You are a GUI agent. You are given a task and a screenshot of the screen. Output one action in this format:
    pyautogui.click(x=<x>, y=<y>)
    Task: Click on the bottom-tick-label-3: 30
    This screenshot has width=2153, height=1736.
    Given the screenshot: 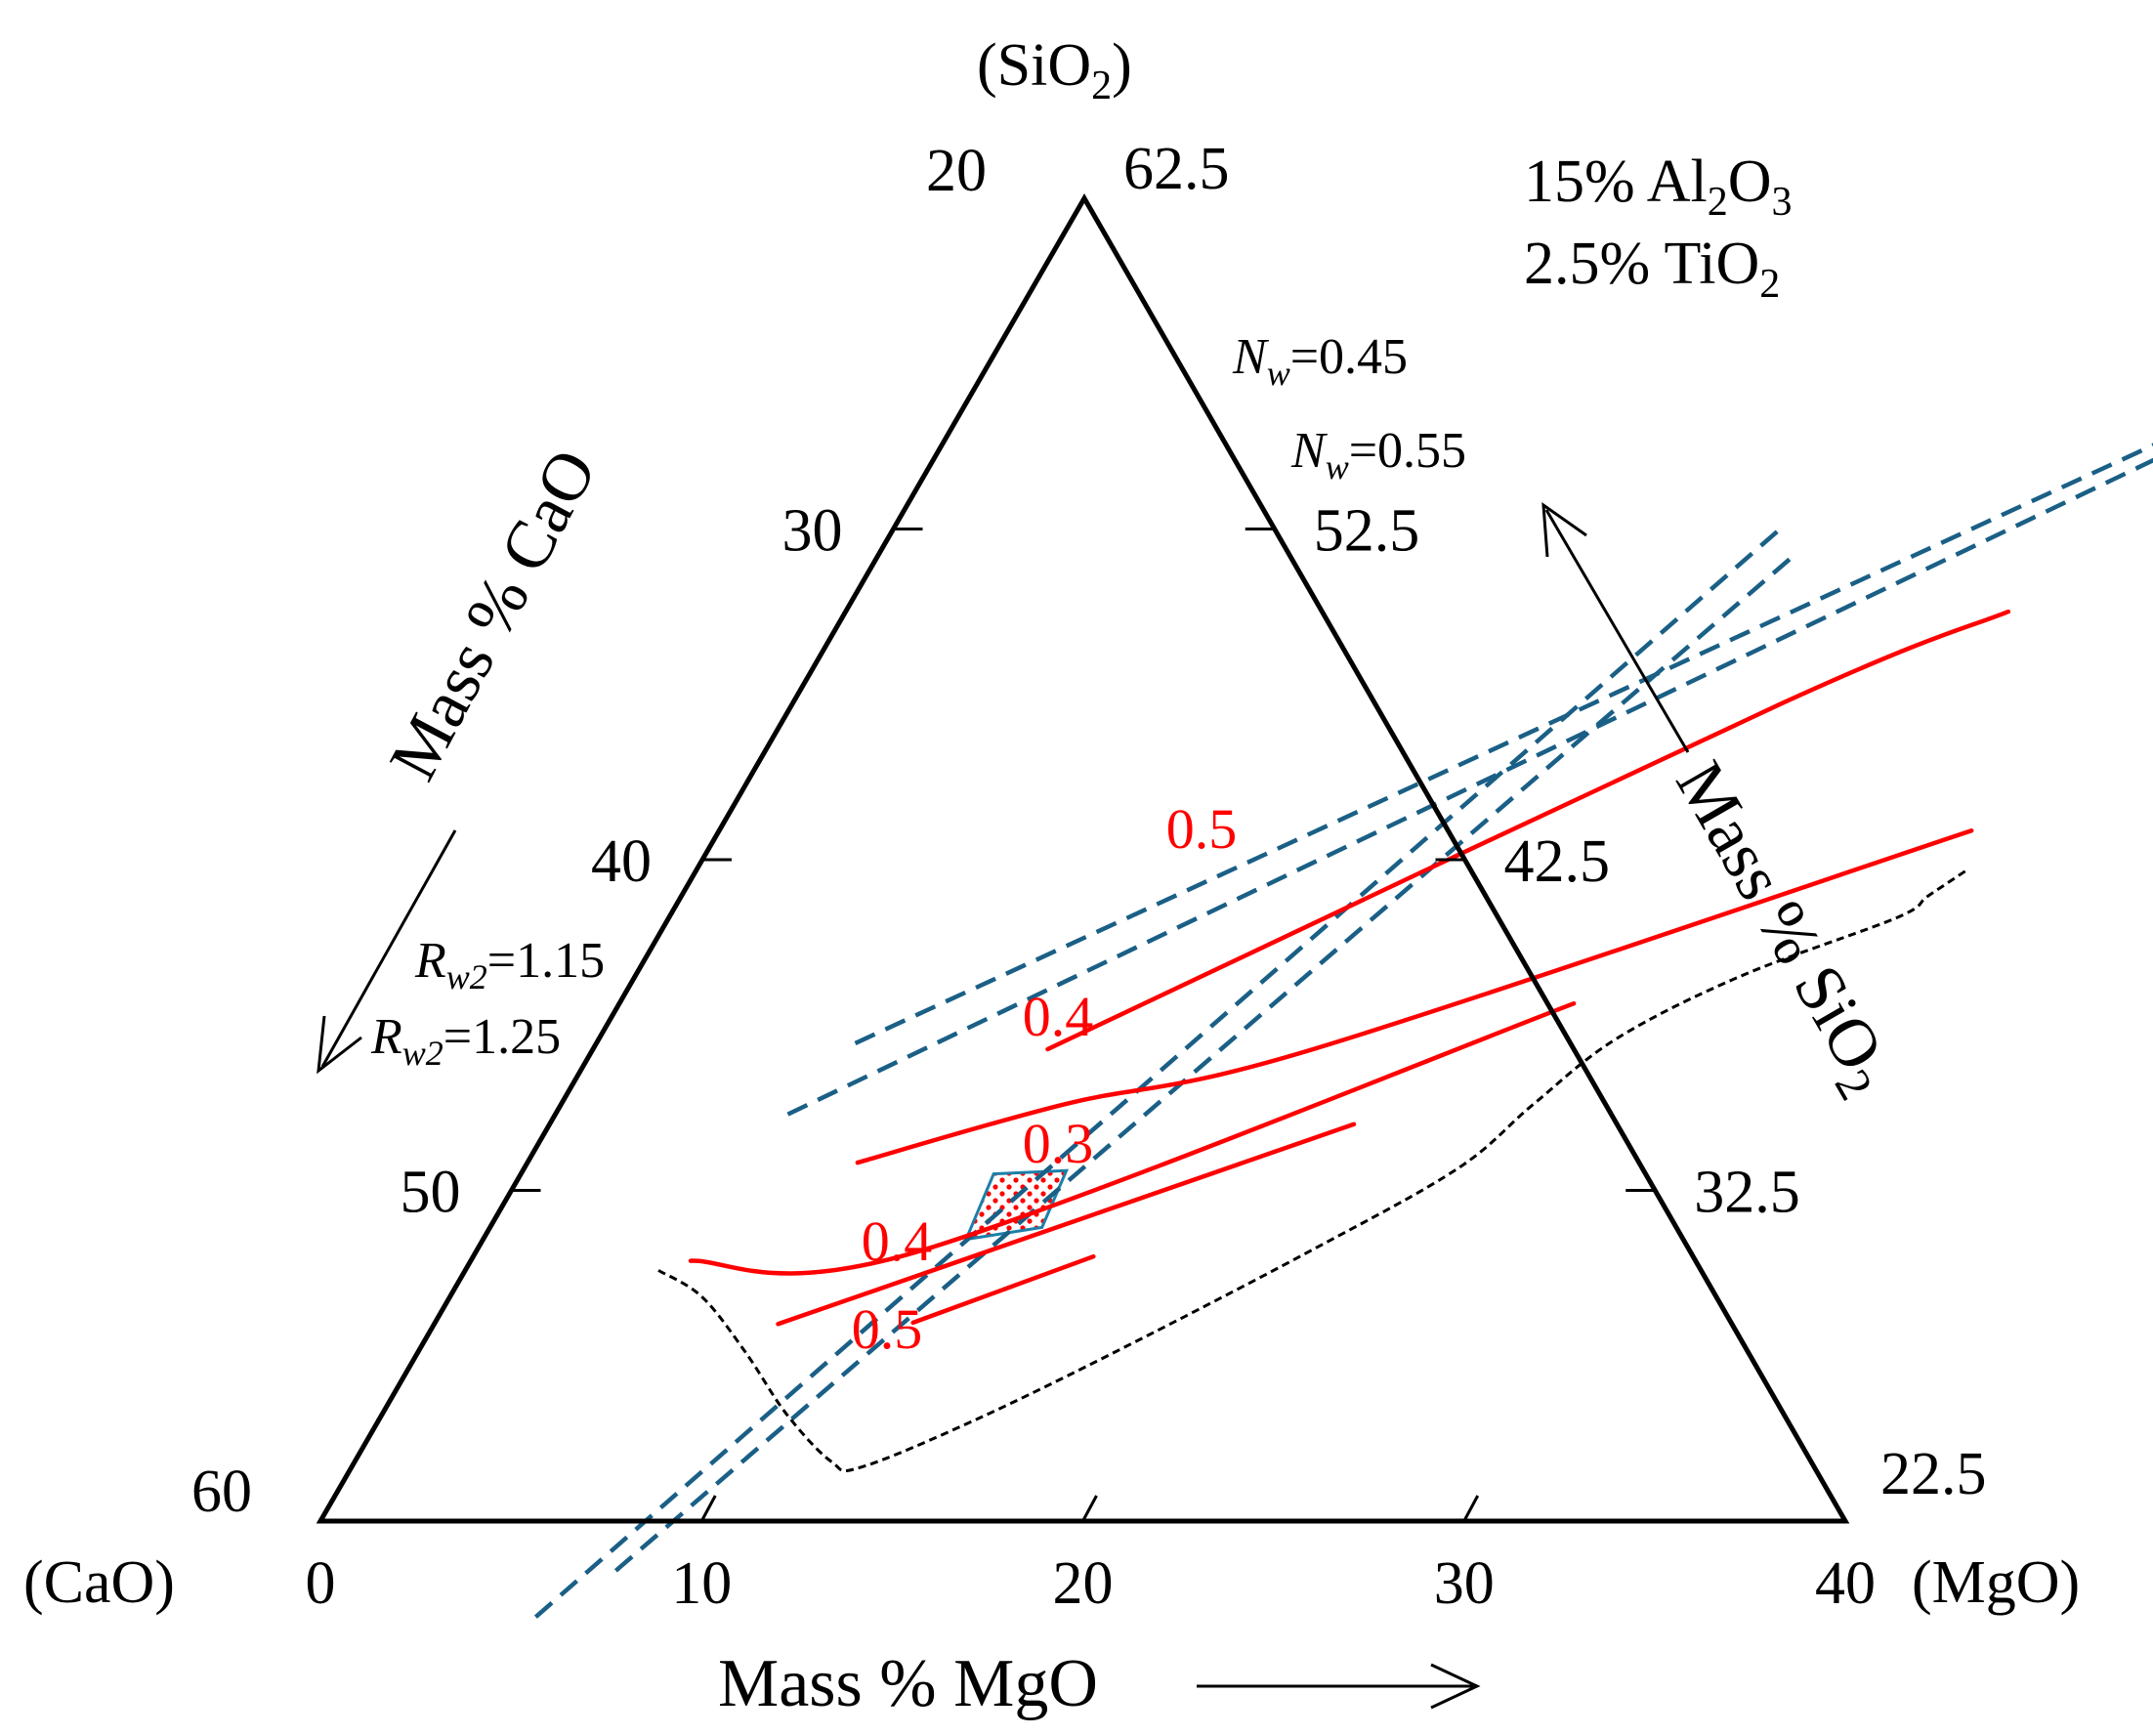 What is the action you would take?
    pyautogui.click(x=1464, y=1583)
    